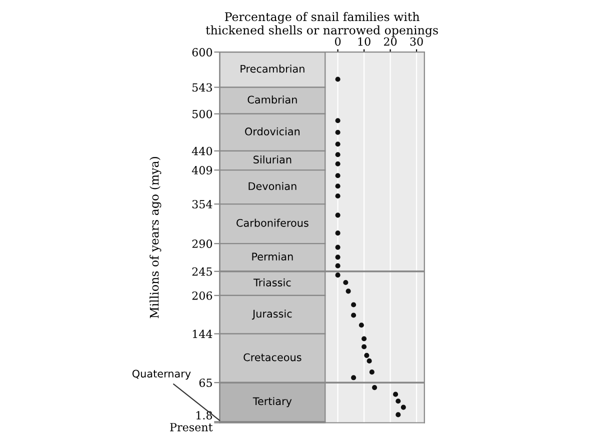  What do you see at coordinates (202, 52) in the screenshot?
I see `y-tick-label: 600` at bounding box center [202, 52].